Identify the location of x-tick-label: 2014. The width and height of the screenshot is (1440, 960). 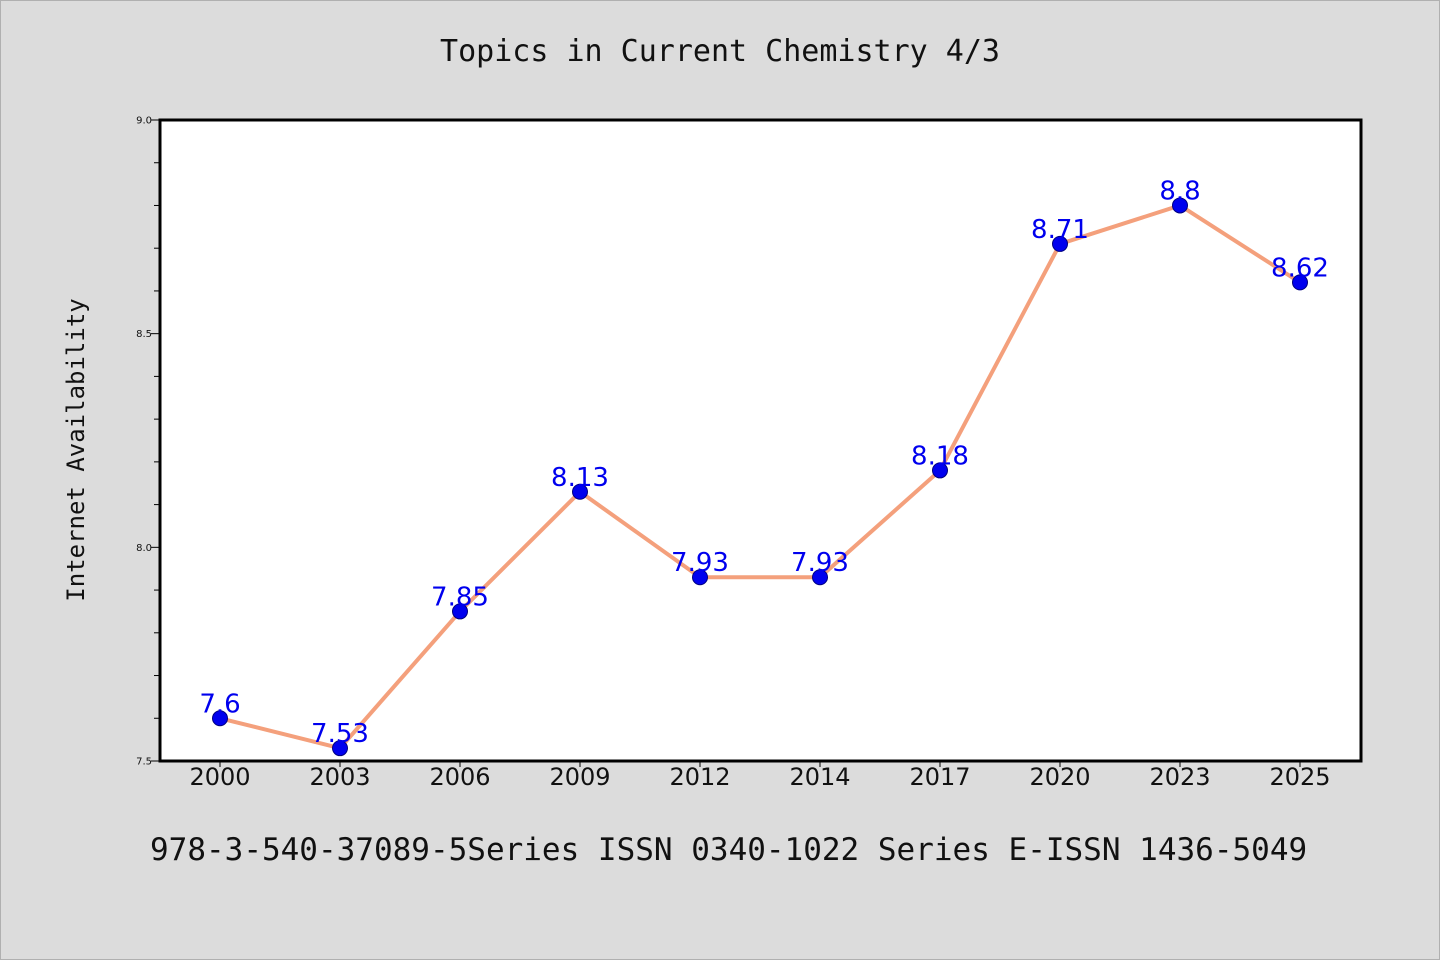
(819, 777).